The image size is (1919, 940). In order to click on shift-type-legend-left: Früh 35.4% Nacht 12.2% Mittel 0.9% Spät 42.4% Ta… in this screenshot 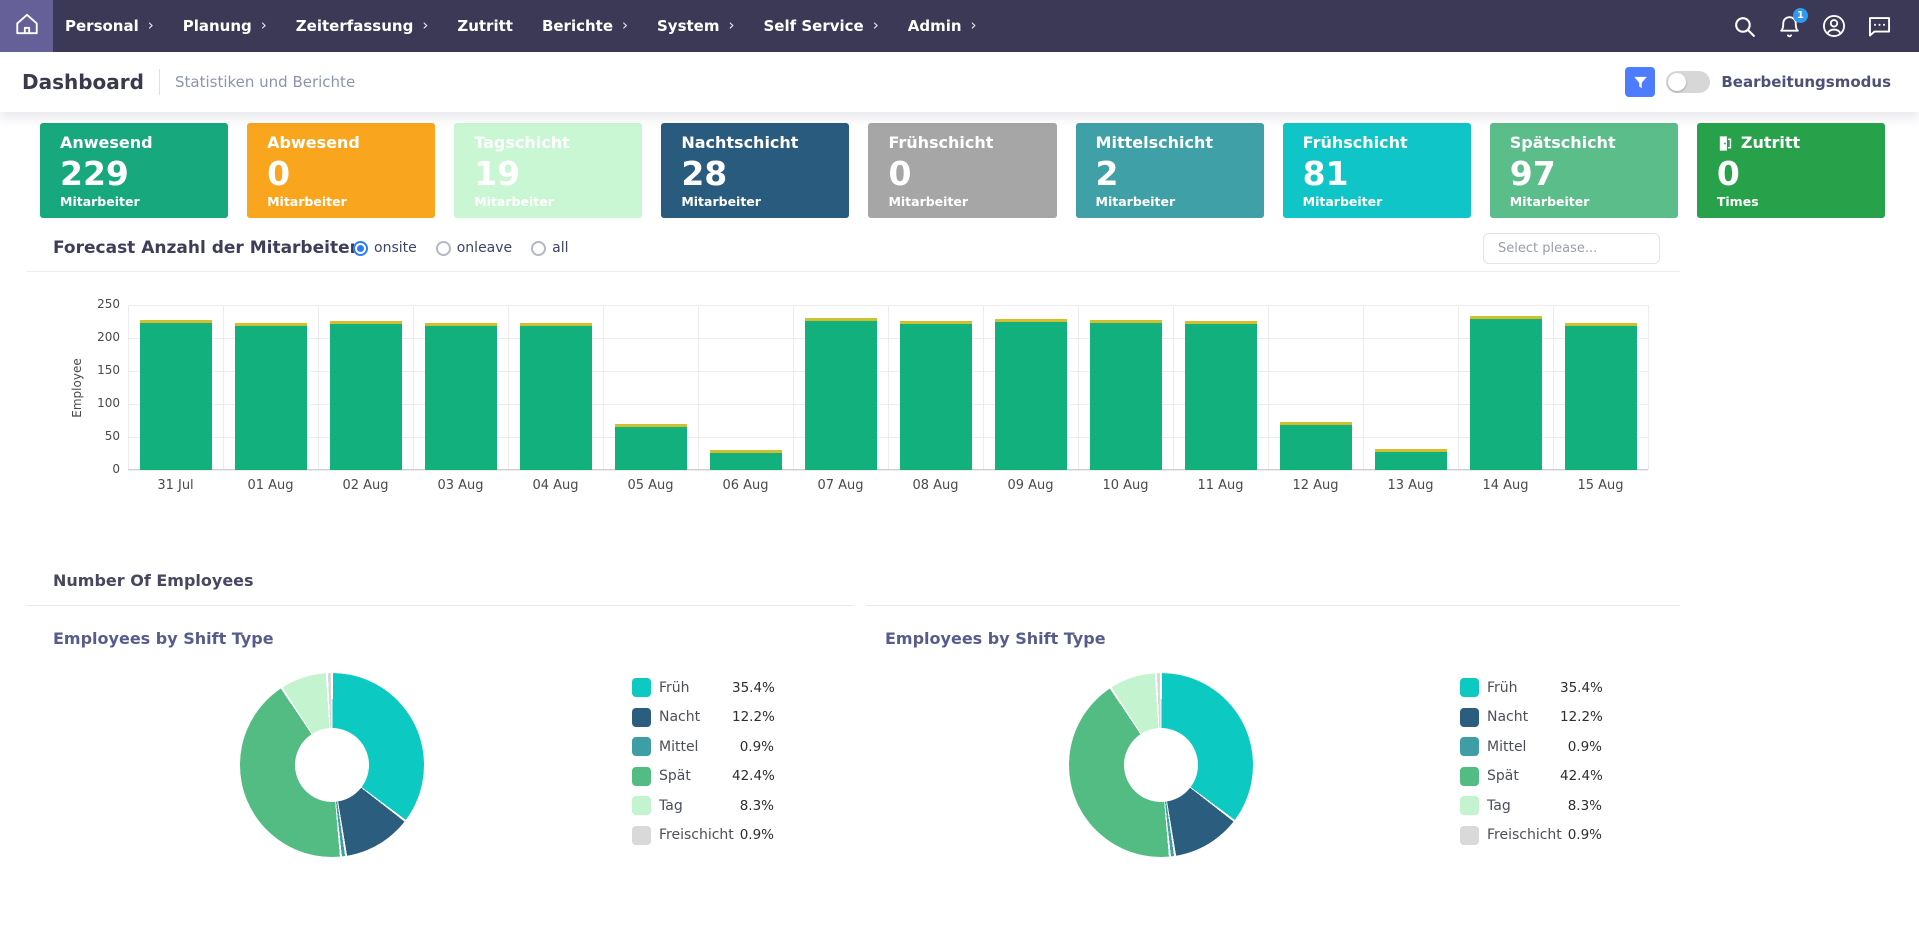, I will do `click(703, 761)`.